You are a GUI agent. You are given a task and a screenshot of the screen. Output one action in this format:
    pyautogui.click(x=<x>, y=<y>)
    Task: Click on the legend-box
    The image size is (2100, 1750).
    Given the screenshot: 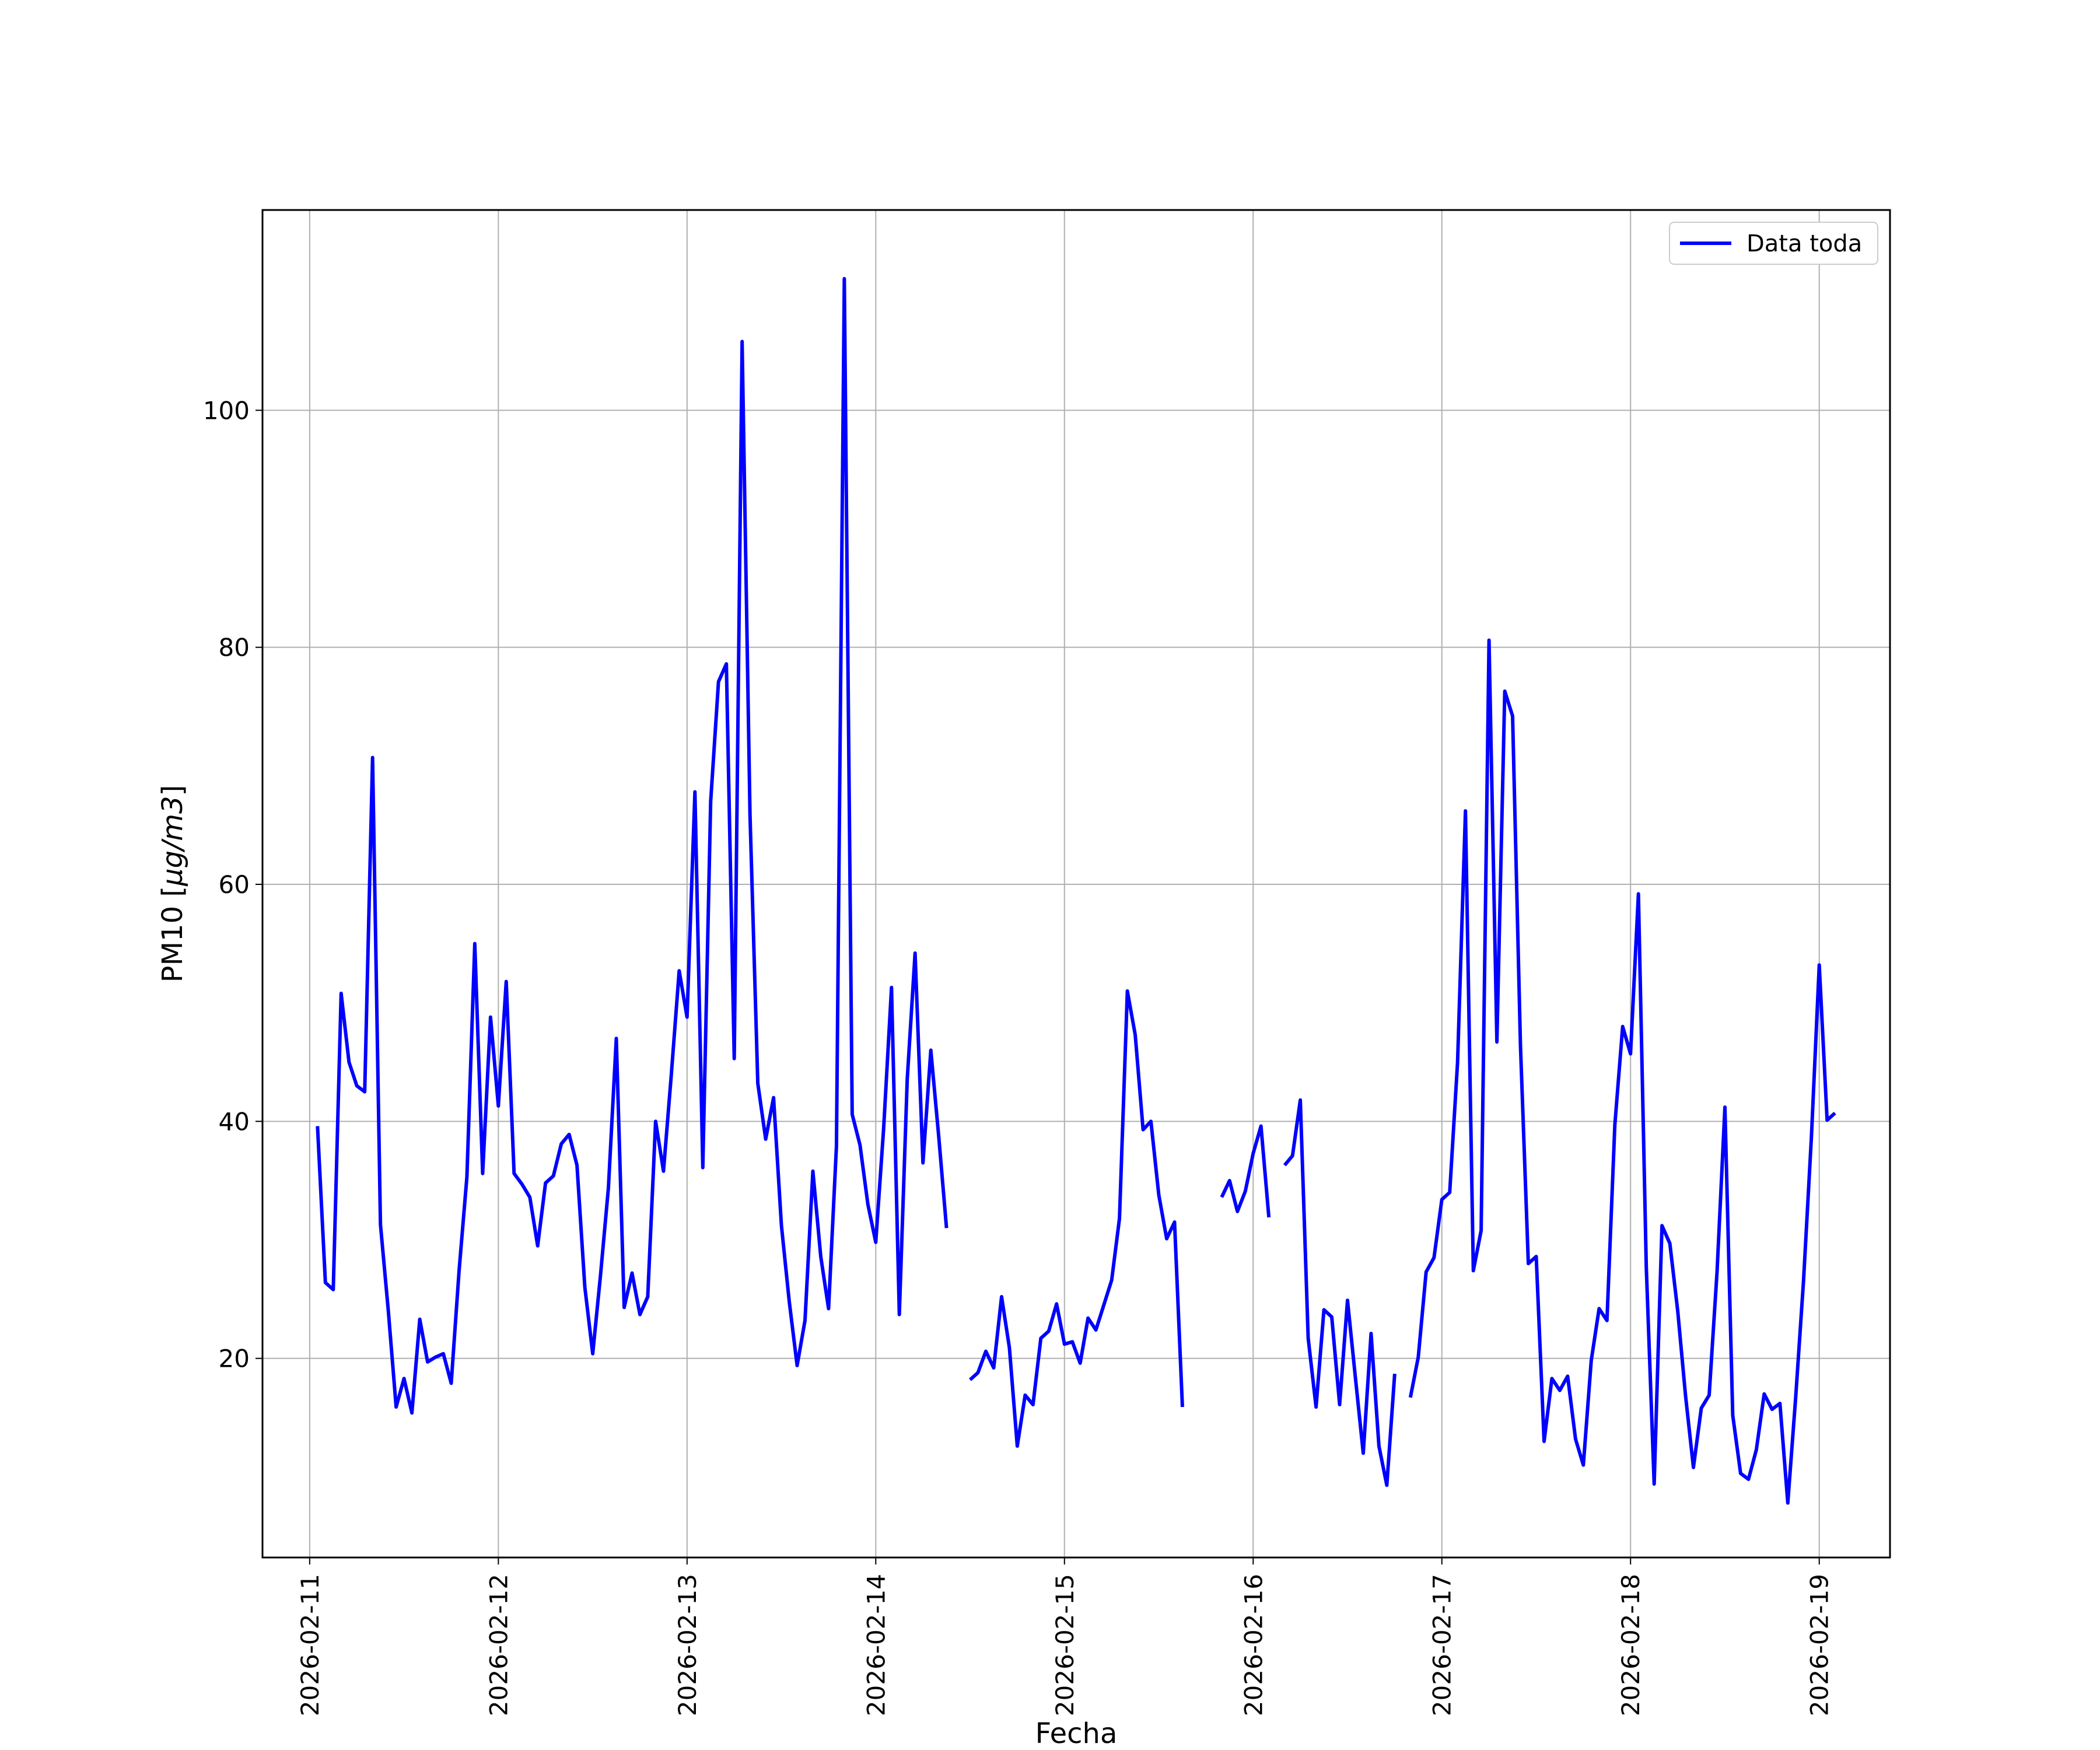 What is the action you would take?
    pyautogui.click(x=1773, y=243)
    